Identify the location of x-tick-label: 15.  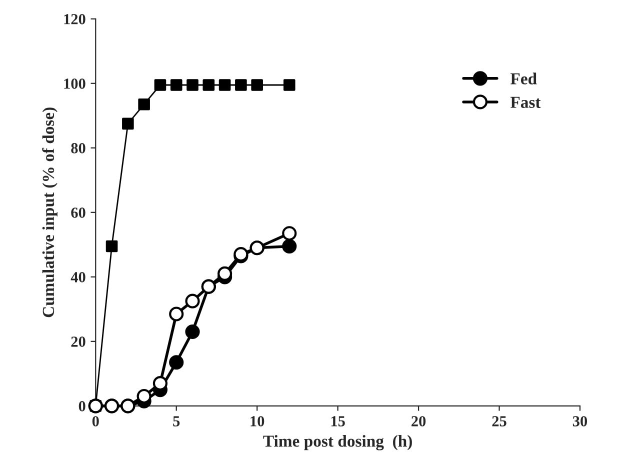
(338, 421).